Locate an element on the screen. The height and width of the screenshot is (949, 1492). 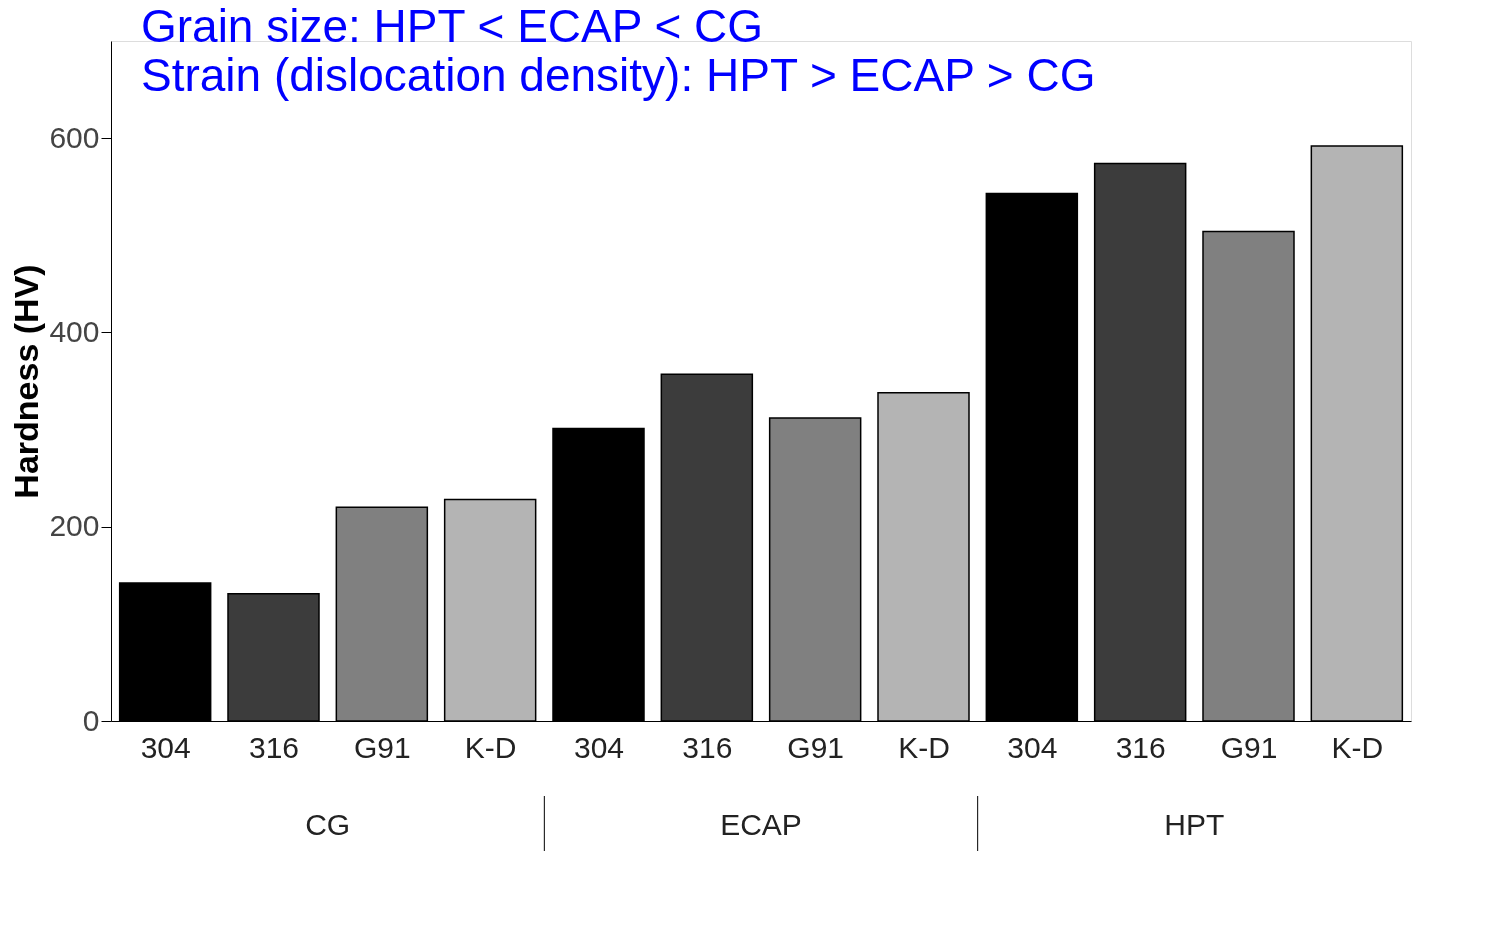
y-tick-label: 0 is located at coordinates (91, 720).